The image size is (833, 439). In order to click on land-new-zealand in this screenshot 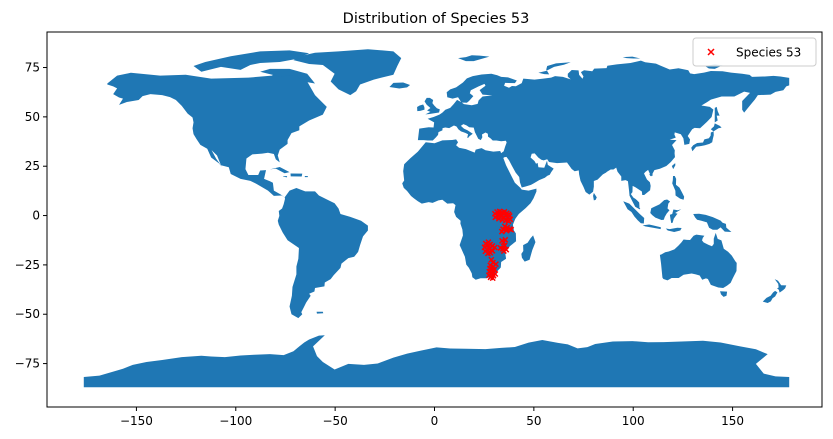, I will do `click(774, 291)`.